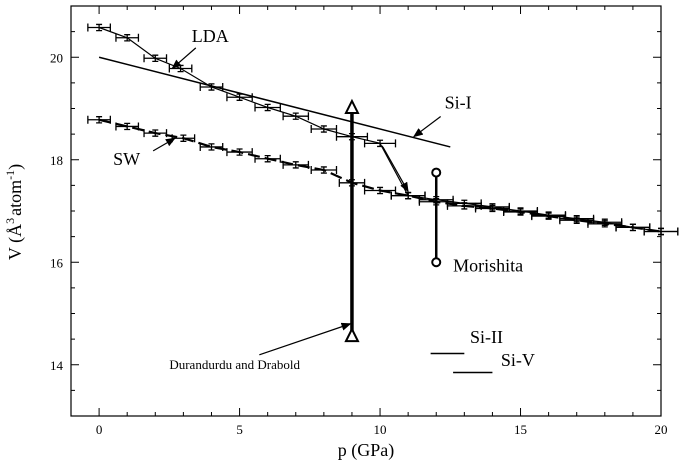  Describe the element at coordinates (56, 160) in the screenshot. I see `y-tick-label: 18` at that location.